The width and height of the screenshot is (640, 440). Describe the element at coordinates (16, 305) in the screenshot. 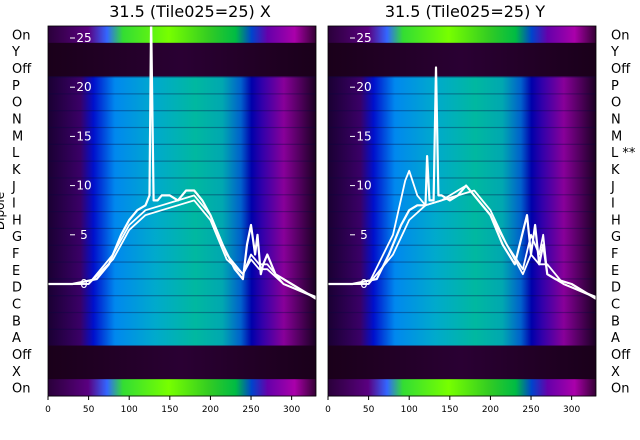

I see `row-label: C` at that location.